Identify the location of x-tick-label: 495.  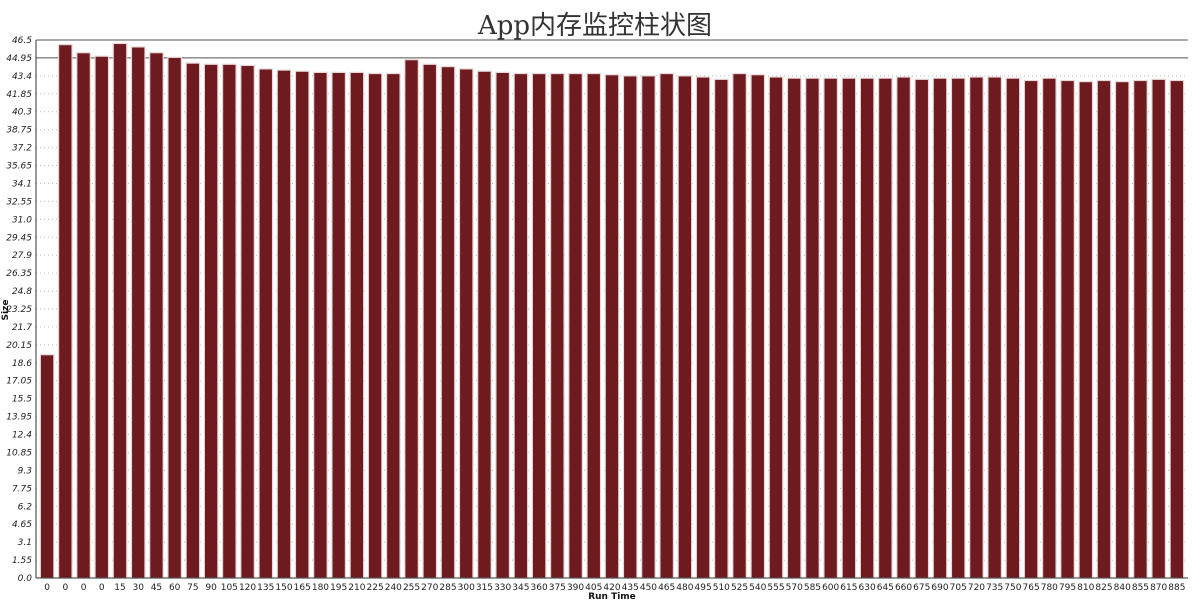
(703, 588).